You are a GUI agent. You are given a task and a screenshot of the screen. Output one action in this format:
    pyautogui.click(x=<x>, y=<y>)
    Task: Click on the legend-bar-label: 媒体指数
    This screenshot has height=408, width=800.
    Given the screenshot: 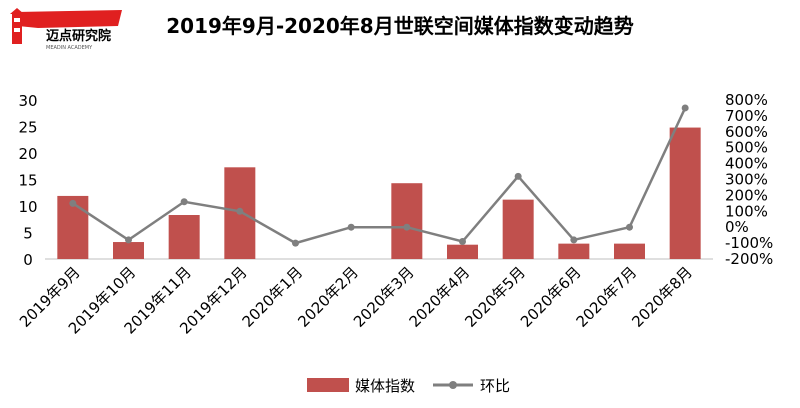 What is the action you would take?
    pyautogui.click(x=385, y=386)
    